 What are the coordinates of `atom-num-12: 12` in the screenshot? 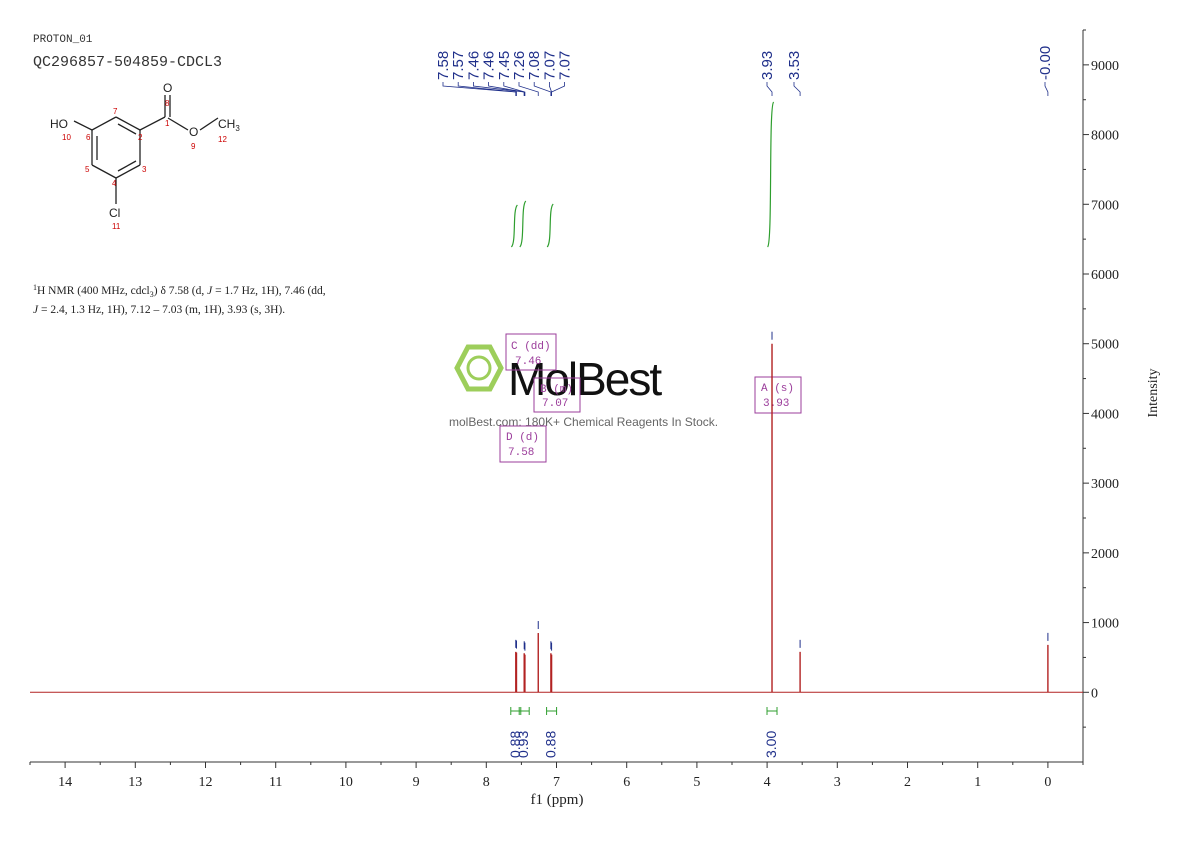 It's located at (222, 139).